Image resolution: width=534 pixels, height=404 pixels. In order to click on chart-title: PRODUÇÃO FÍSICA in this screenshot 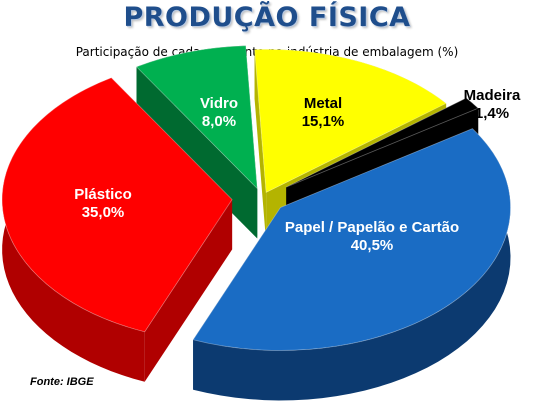, I will do `click(267, 17)`.